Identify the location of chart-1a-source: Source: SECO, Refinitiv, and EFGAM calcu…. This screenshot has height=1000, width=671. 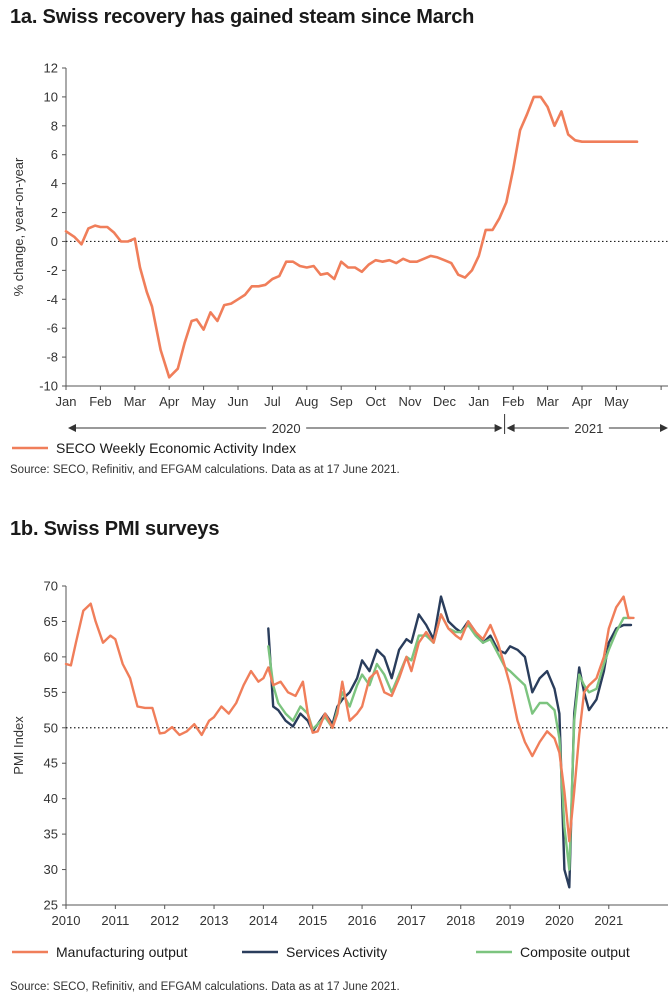
(205, 470).